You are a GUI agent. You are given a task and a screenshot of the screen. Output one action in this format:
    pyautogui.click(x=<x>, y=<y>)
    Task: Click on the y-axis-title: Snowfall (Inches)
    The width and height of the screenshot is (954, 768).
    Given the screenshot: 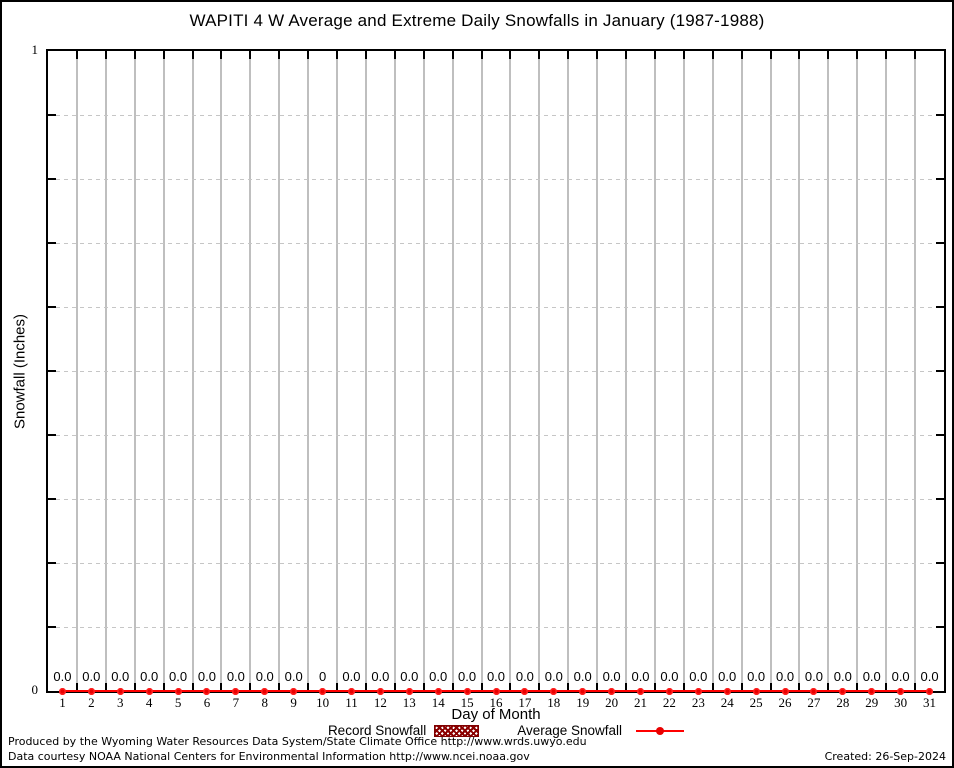 What is the action you would take?
    pyautogui.click(x=20, y=371)
    